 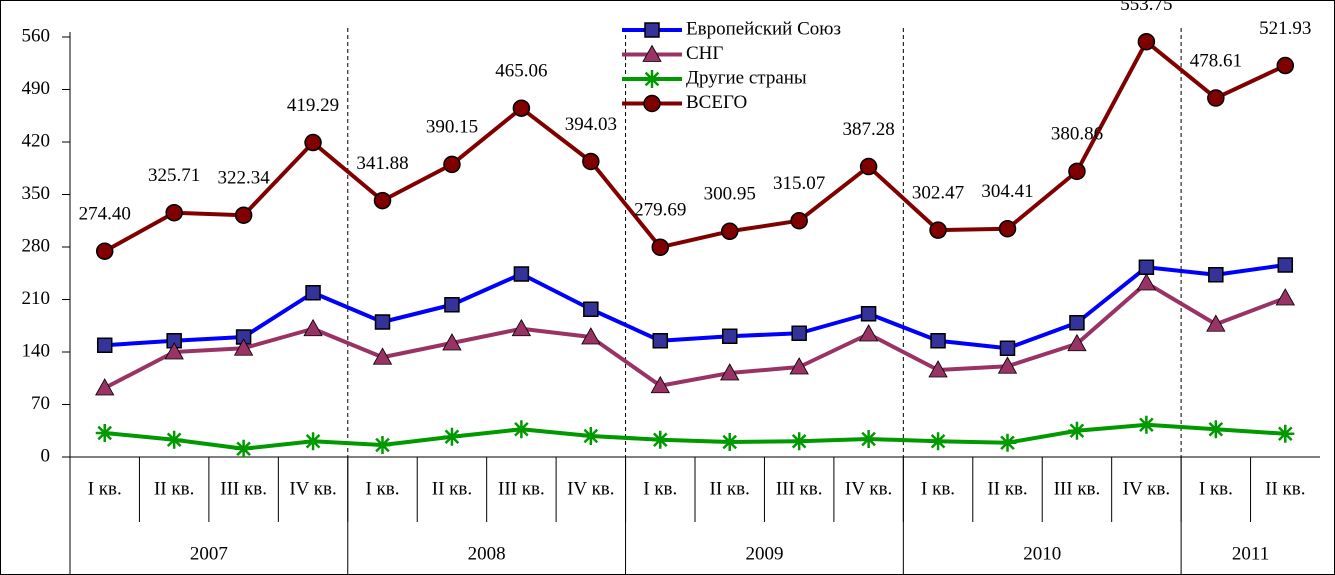 What do you see at coordinates (36, 35) in the screenshot?
I see `y-tick-label: 560` at bounding box center [36, 35].